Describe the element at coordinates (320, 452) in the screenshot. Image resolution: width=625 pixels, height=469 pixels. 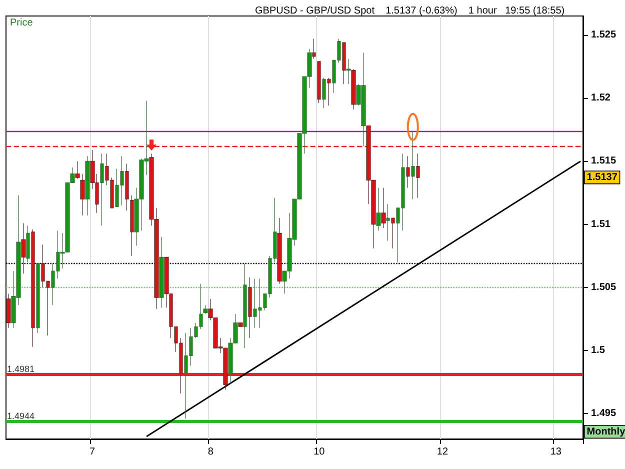
I see `x-tick-label: 10` at that location.